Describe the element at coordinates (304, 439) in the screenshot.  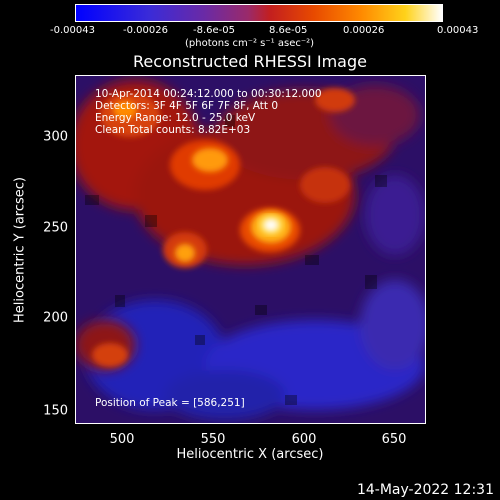
I see `x-tick-label: 600` at that location.